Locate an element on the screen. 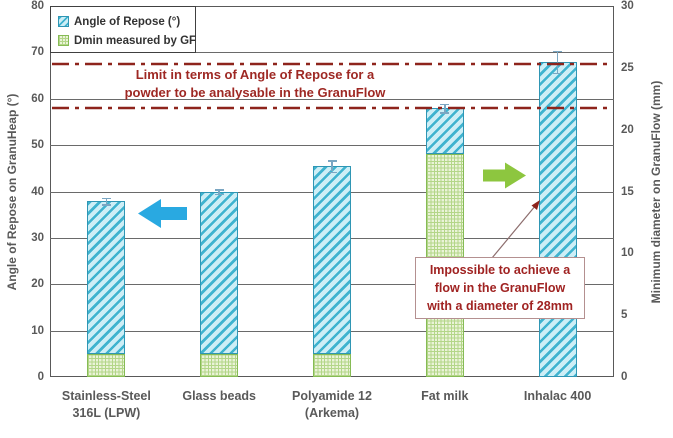  limit-annotation-line2: powder to be analysable in the GranuFlow is located at coordinates (255, 92).